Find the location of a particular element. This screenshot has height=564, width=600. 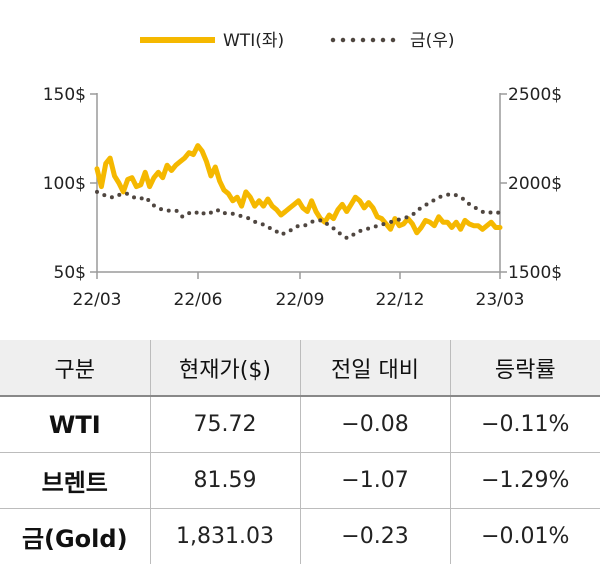

column-header: 등락률 is located at coordinates (525, 368).